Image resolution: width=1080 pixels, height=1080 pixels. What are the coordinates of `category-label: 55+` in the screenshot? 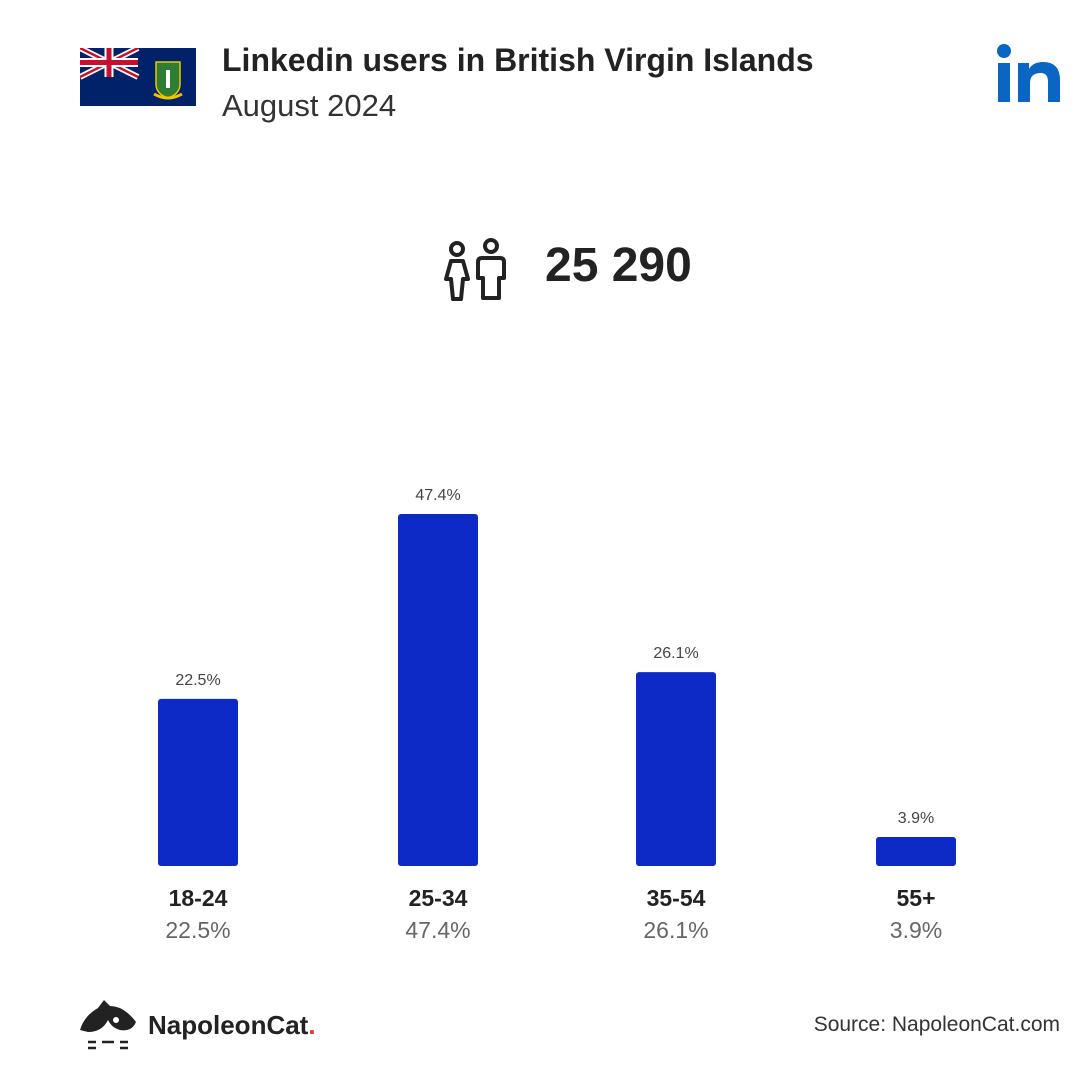 It's located at (915, 898).